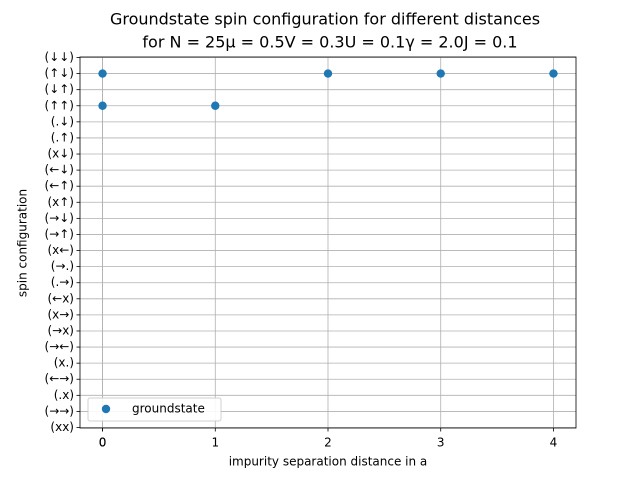 The width and height of the screenshot is (640, 480). I want to click on y-tick-label: (←↓), so click(59, 170).